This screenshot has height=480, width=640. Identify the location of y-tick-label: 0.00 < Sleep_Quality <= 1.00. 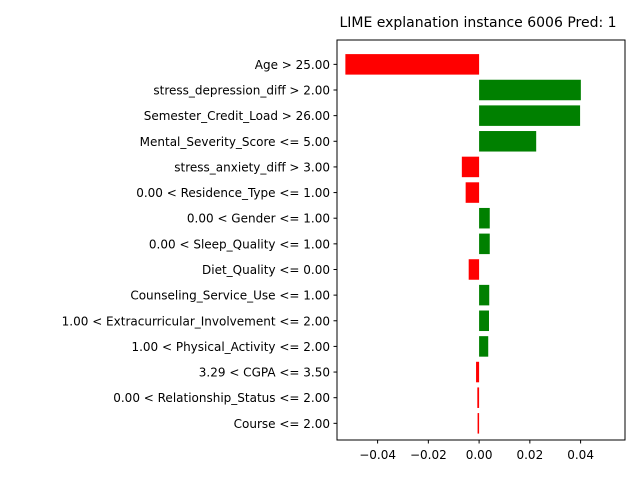
(239, 244).